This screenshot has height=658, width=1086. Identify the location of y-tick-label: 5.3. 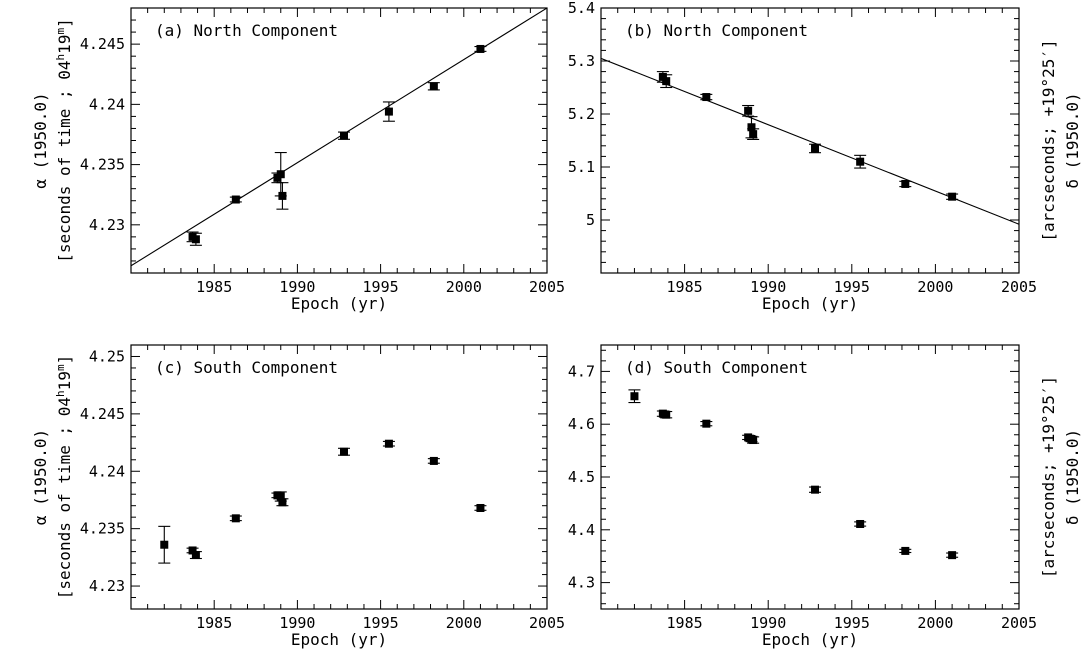
(581, 61).